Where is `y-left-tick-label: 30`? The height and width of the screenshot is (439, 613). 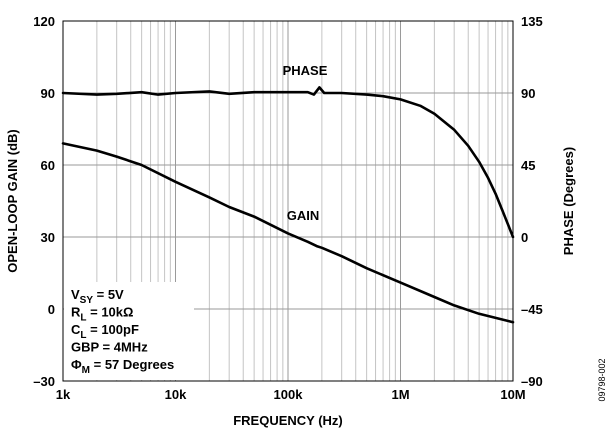 y-left-tick-label: 30 is located at coordinates (48, 237).